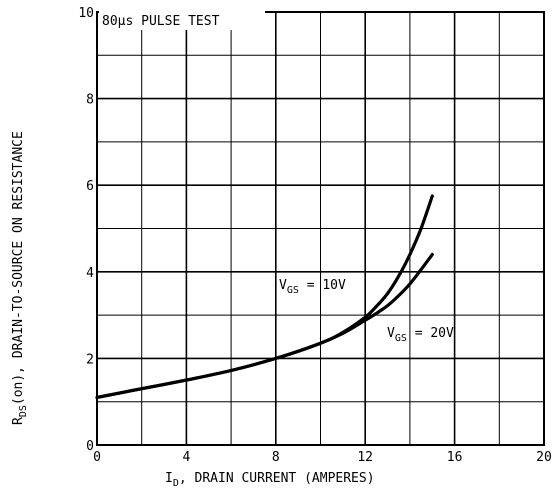 The width and height of the screenshot is (560, 493). I want to click on y-axis-label-rest: (on), DRAIN-TO-SOURCE ON RESISTANCE, so click(18, 268).